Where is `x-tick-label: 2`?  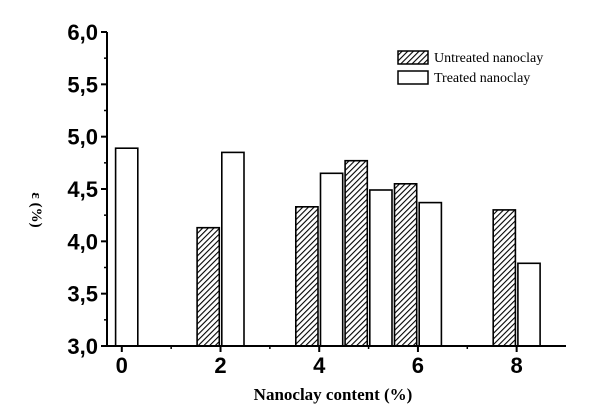
x-tick-label: 2 is located at coordinates (220, 365).